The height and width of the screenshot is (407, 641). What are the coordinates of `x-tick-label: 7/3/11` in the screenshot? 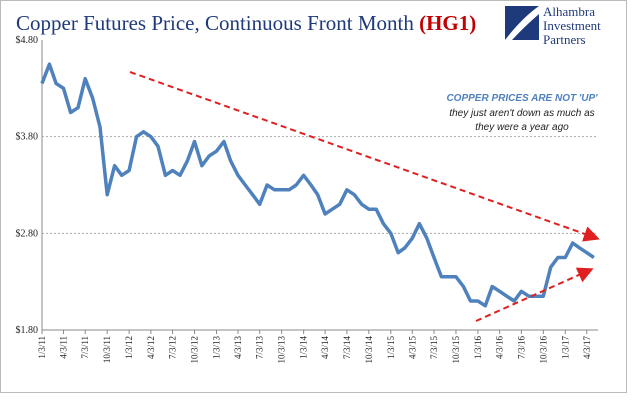 It's located at (85, 347).